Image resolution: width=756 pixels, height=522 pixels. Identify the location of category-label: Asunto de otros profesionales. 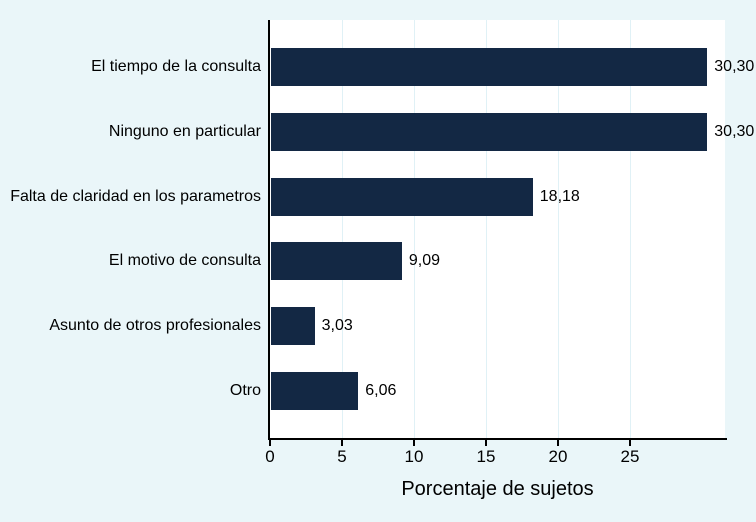
(155, 326).